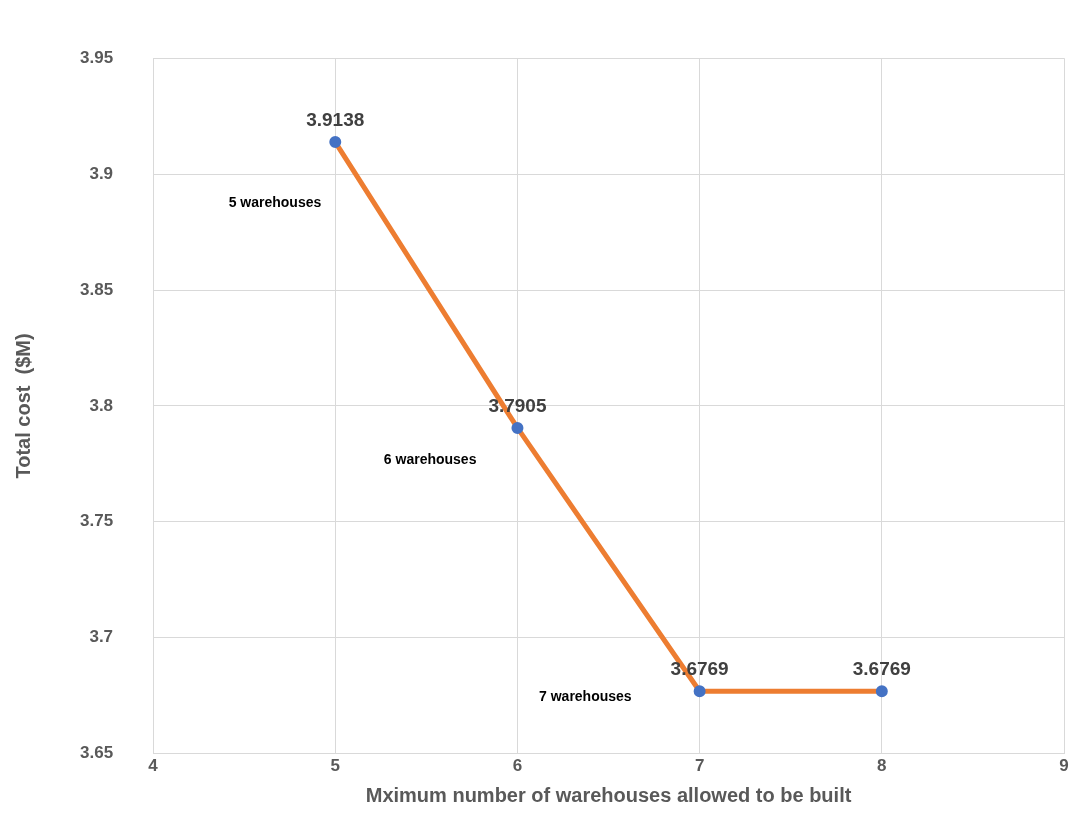 The image size is (1086, 820). Describe the element at coordinates (881, 668) in the screenshot. I see `data-label: 3.6769` at that location.